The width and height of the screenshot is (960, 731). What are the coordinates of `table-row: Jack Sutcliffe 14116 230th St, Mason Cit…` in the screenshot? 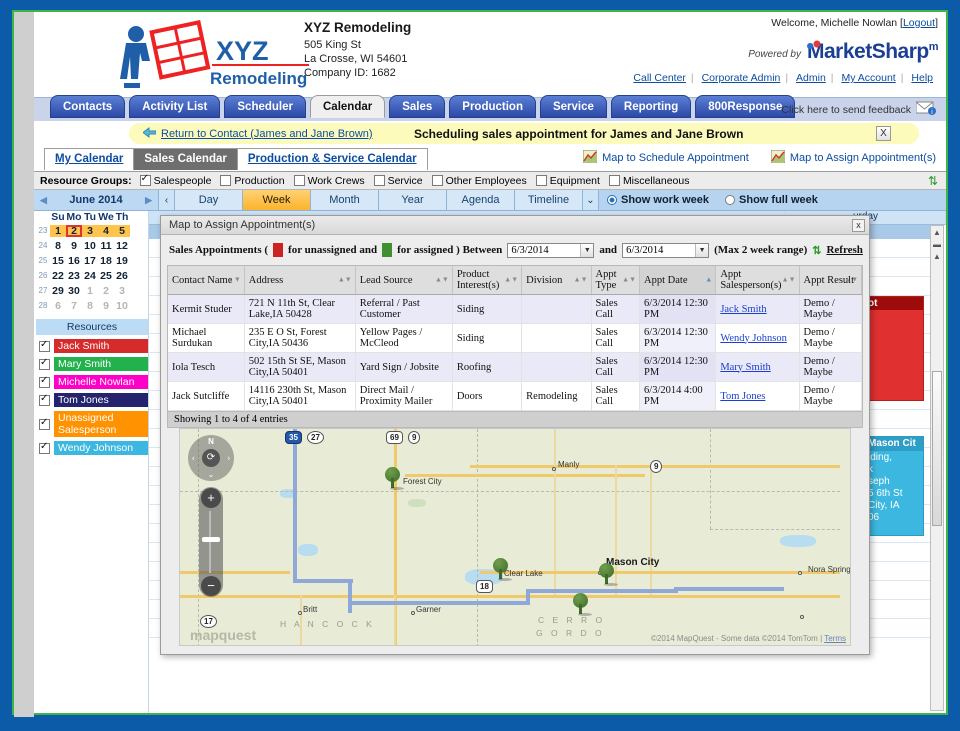 It's located at (515, 396).